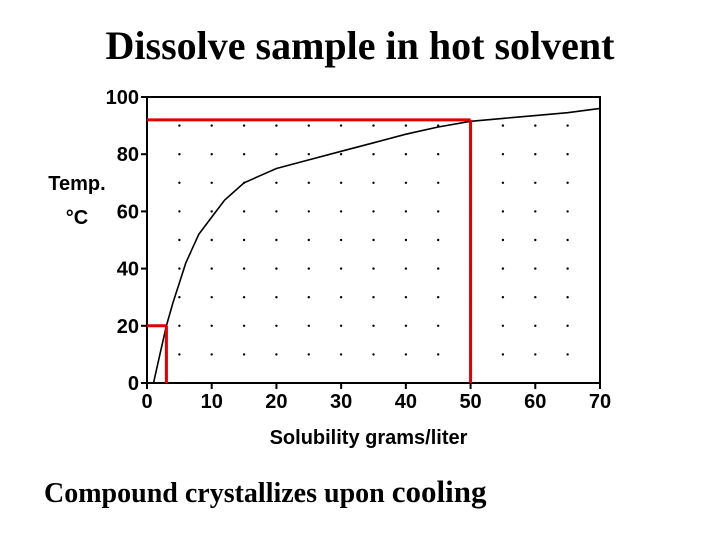 The height and width of the screenshot is (540, 720). What do you see at coordinates (600, 402) in the screenshot?
I see `x-tick-label: 70` at bounding box center [600, 402].